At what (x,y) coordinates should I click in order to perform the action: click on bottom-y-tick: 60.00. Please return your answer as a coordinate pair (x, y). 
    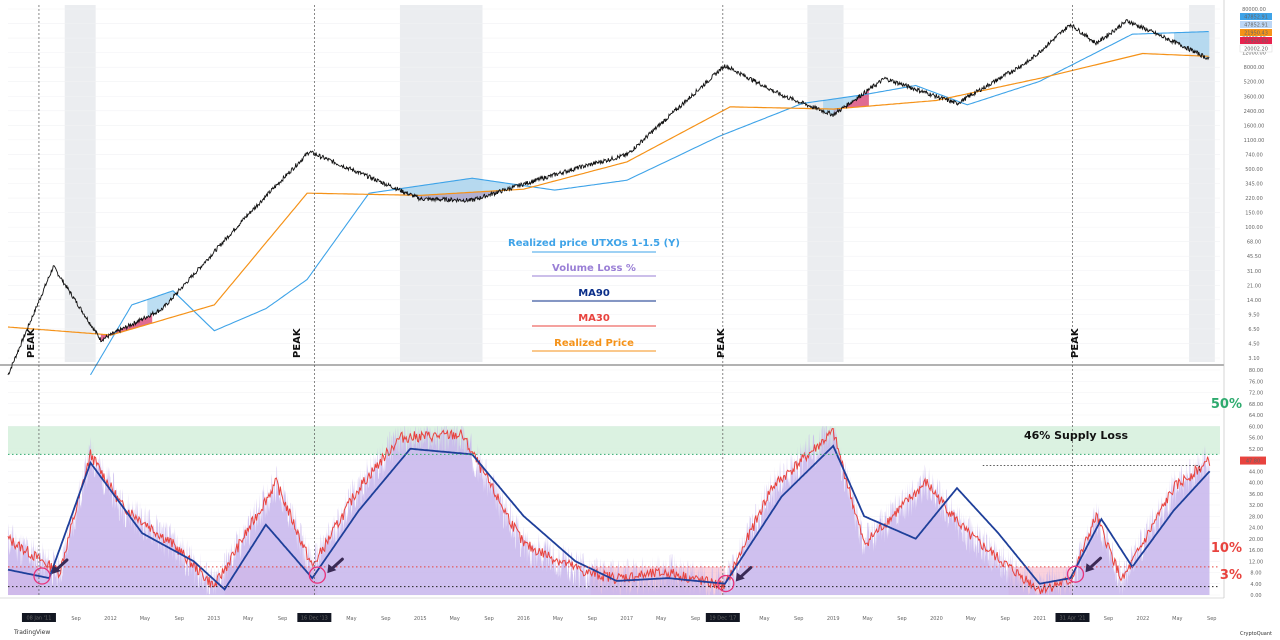
    Looking at the image, I should click on (1256, 427).